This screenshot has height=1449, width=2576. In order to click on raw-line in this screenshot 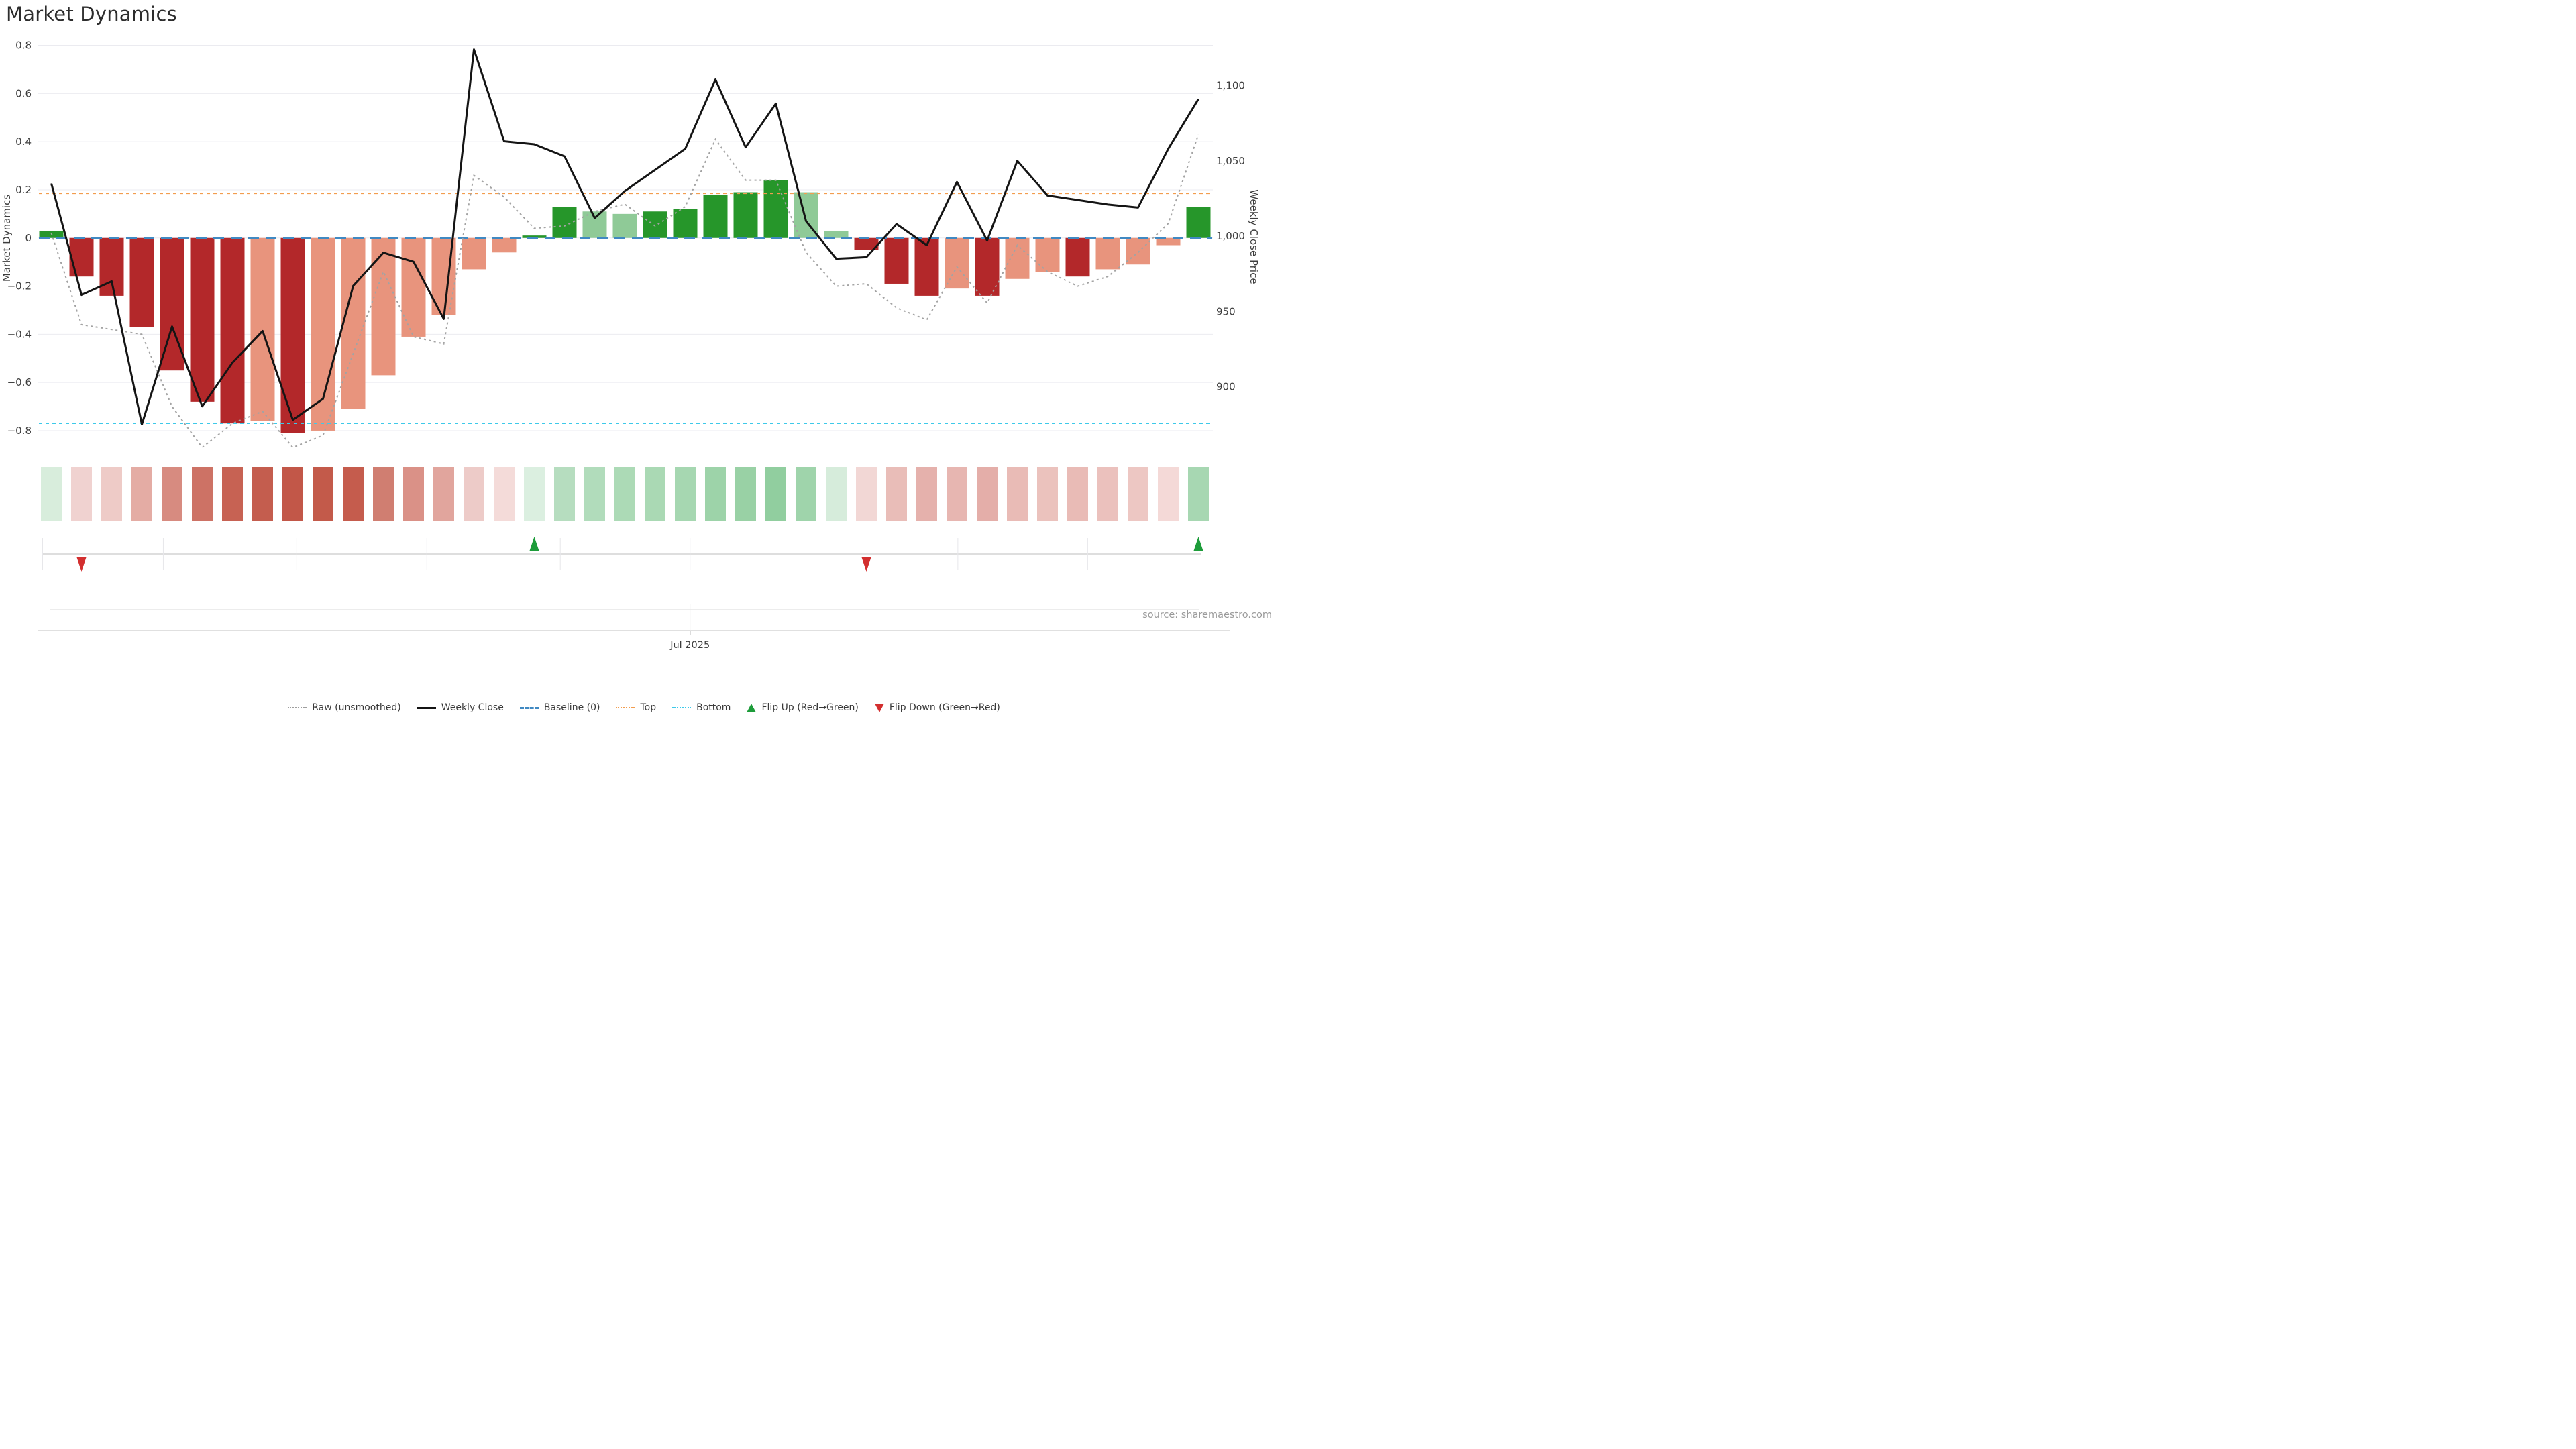, I will do `click(624, 291)`.